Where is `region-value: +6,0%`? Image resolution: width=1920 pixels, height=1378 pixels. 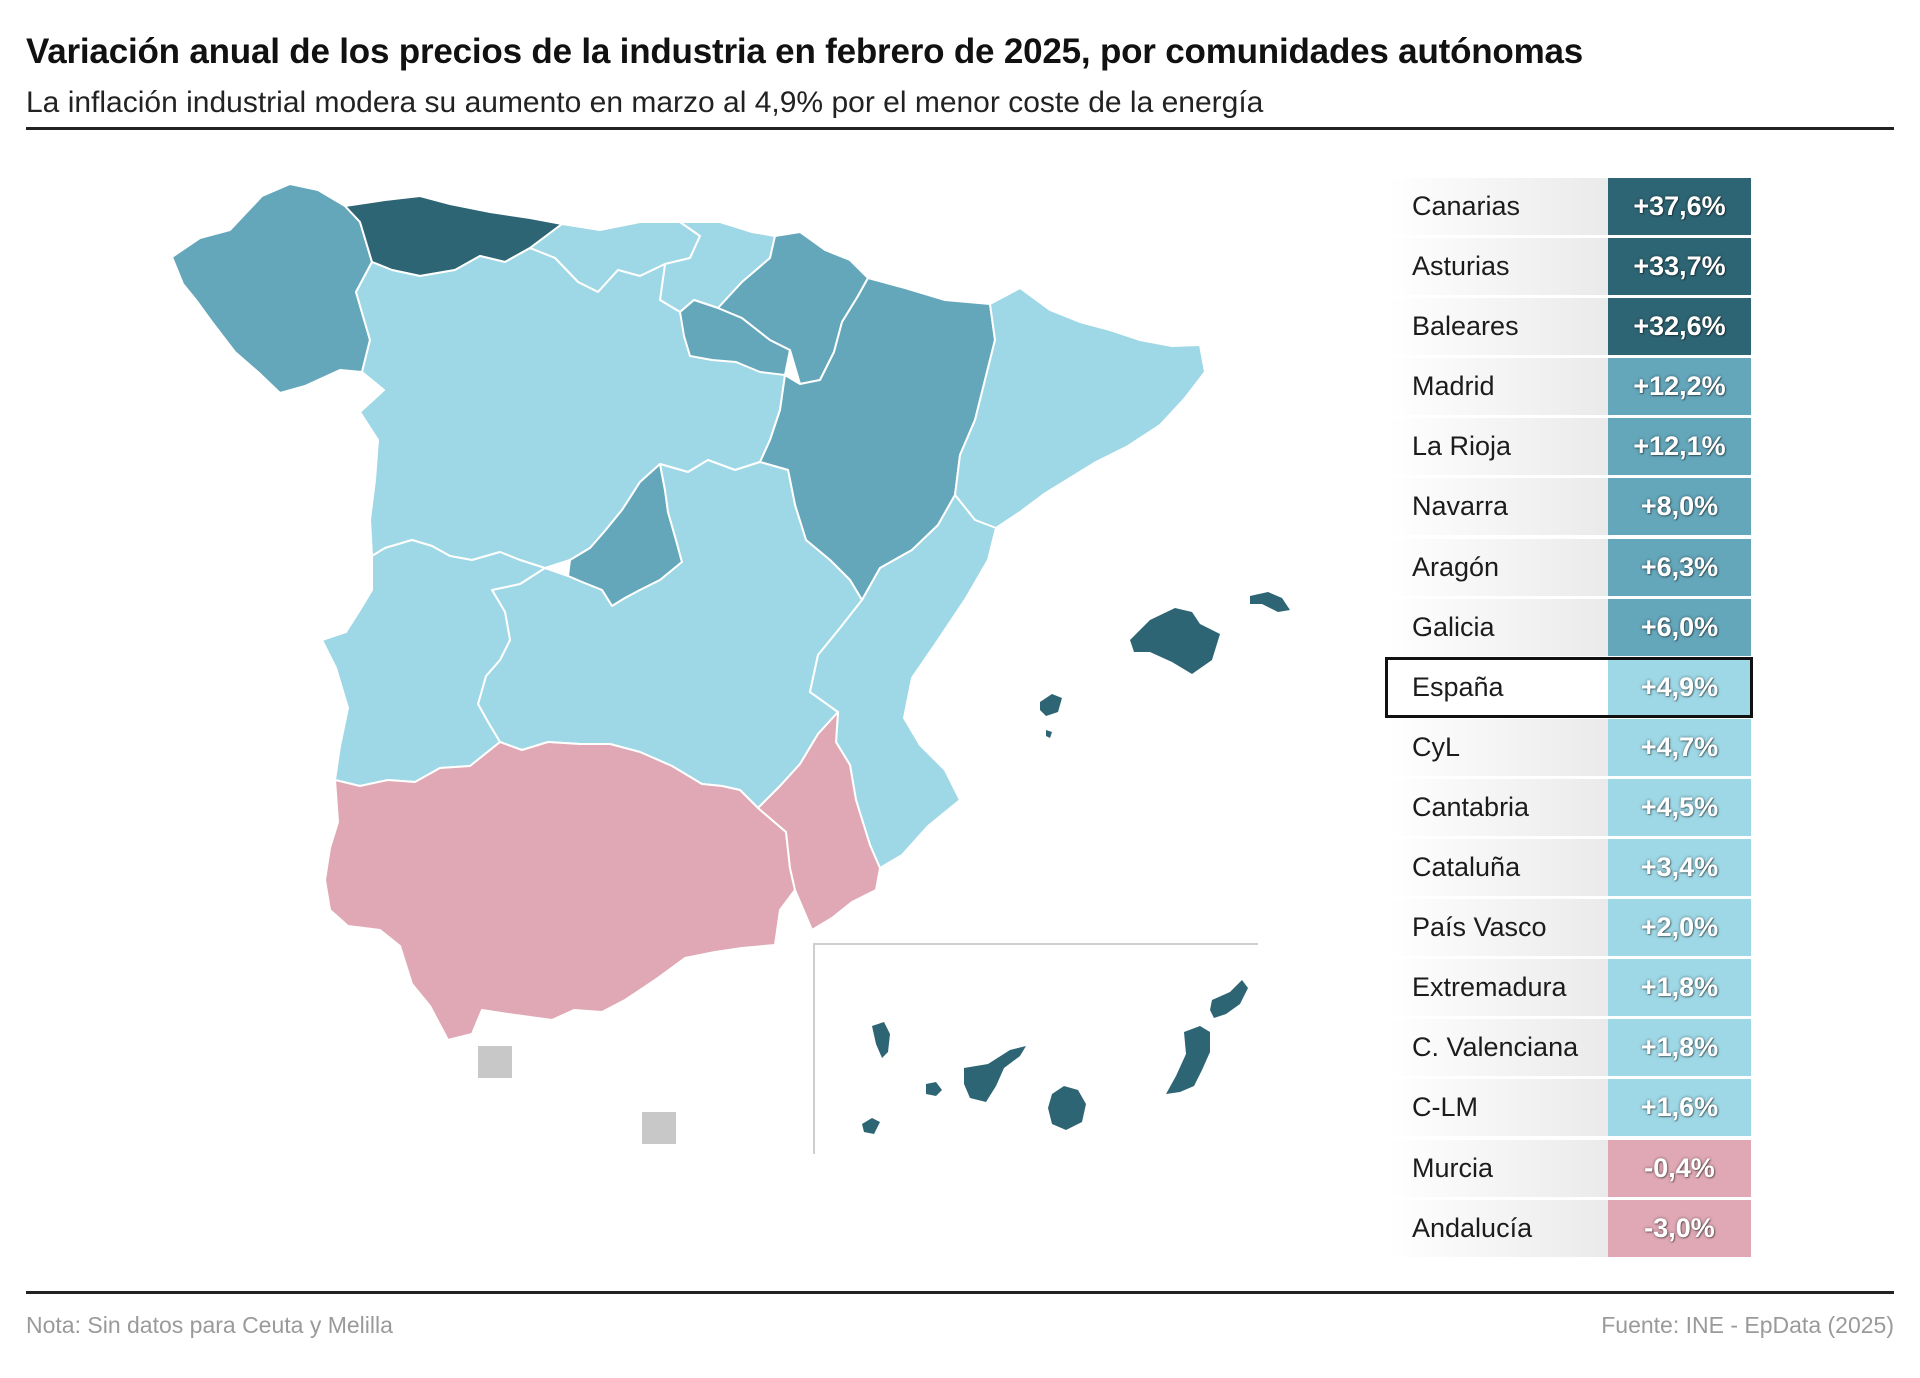
region-value: +6,0% is located at coordinates (1679, 627).